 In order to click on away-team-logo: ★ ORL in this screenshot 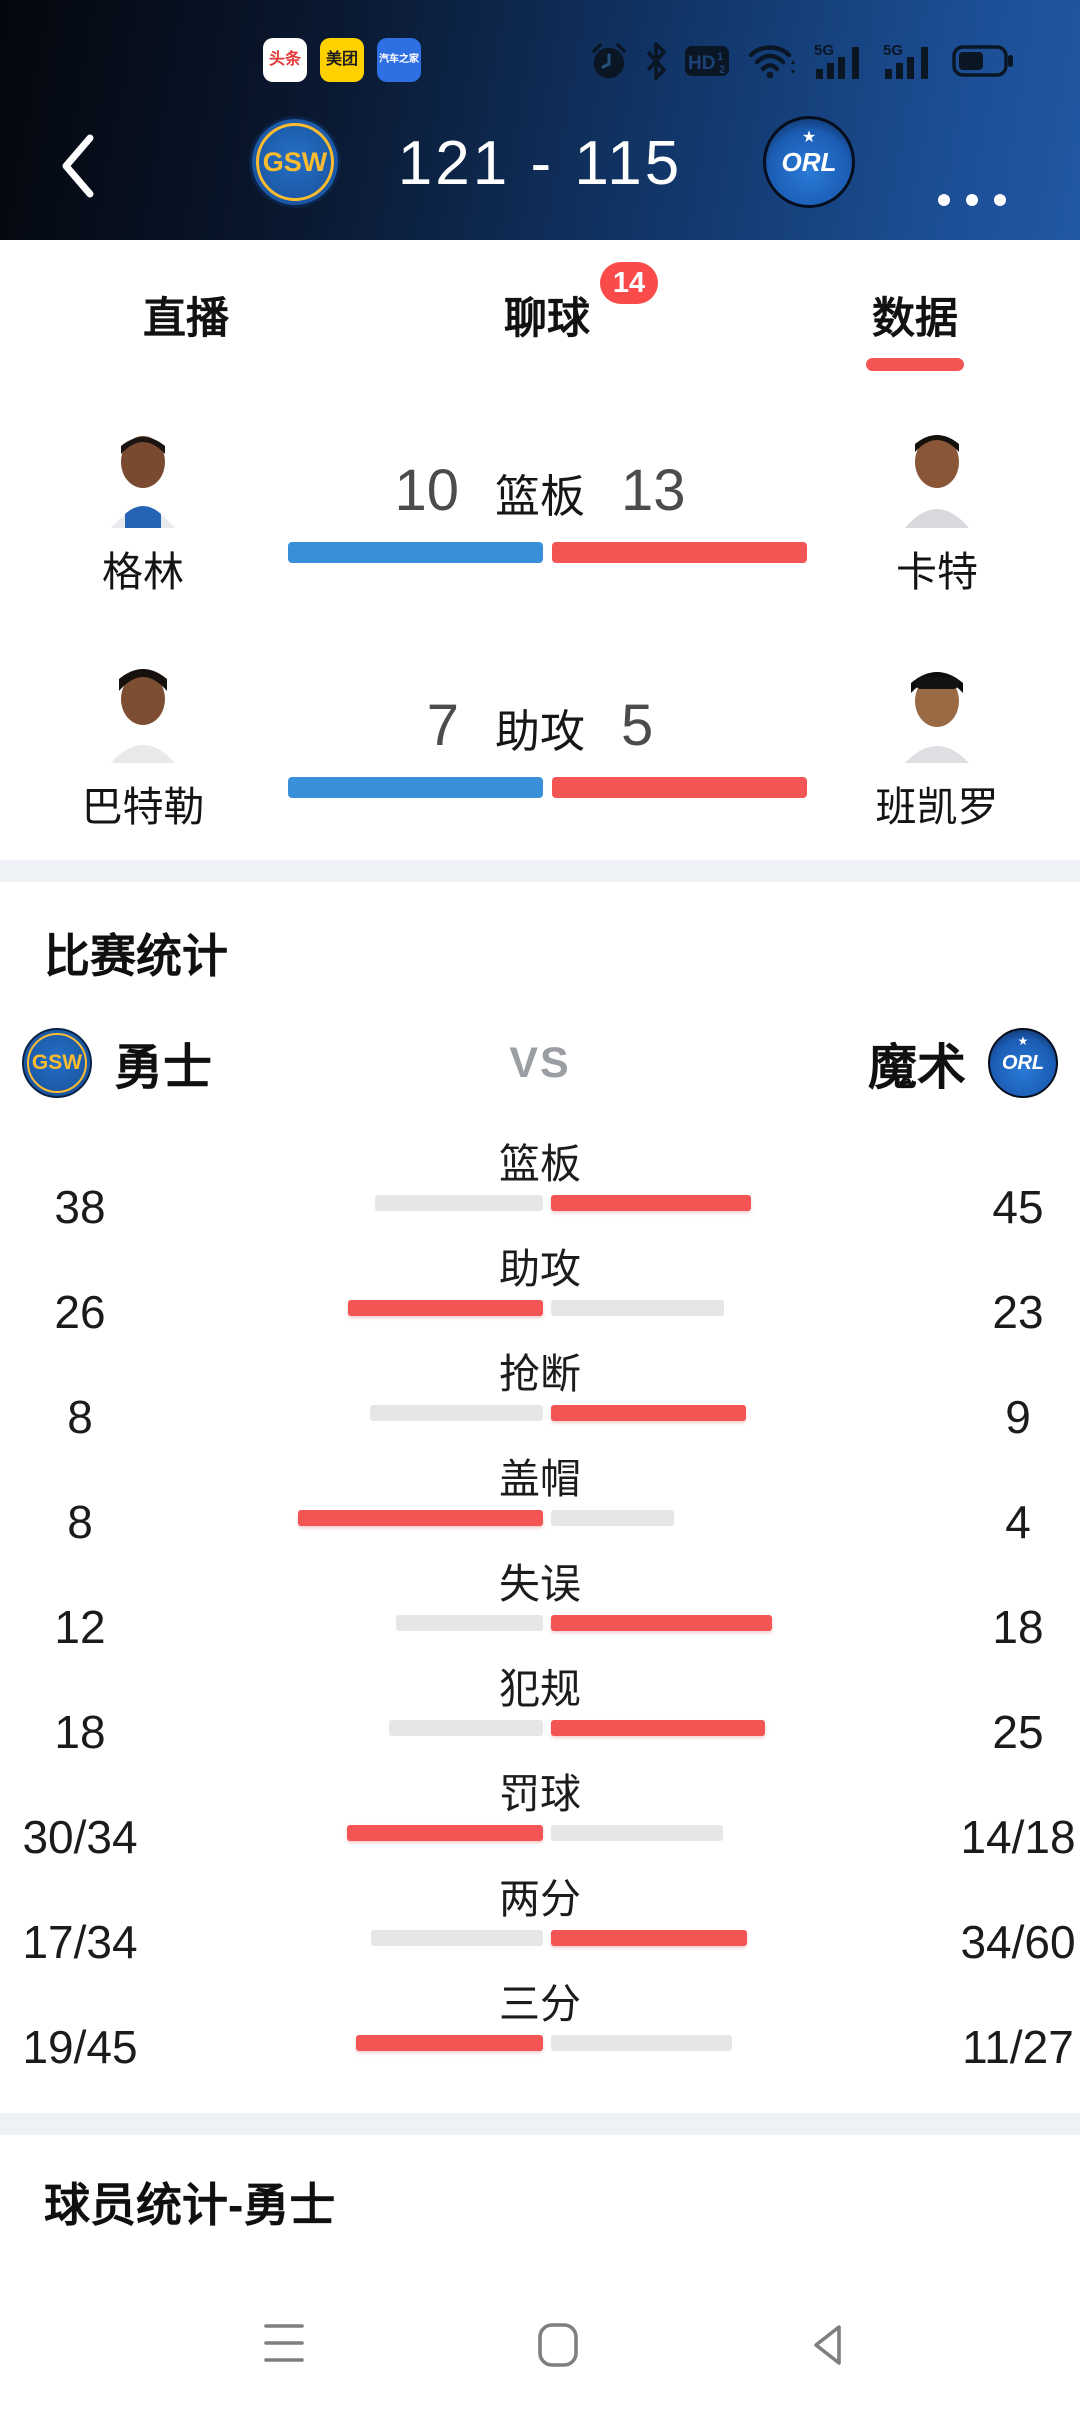, I will do `click(809, 162)`.